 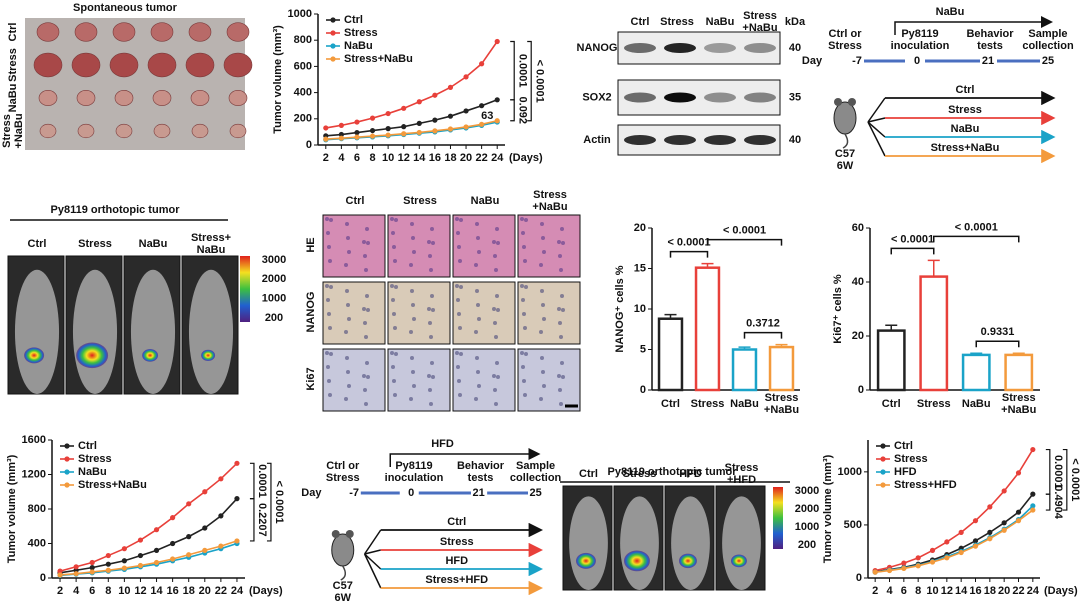 I want to click on band-kda: 40, so click(x=795, y=48).